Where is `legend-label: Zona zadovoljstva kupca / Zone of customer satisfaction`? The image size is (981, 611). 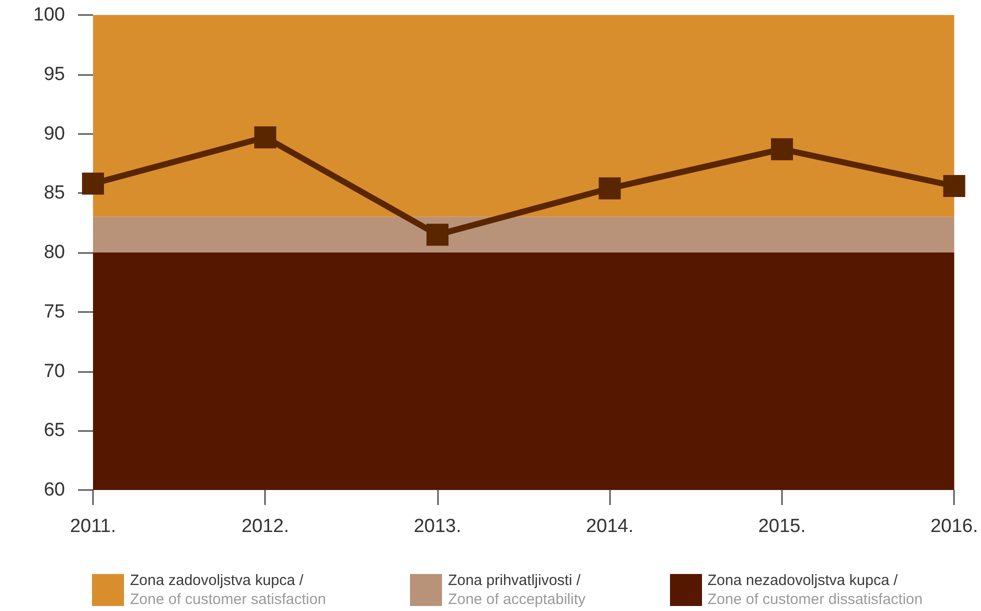
legend-label: Zona zadovoljstva kupca / Zone of customer satisfaction is located at coordinates (228, 590).